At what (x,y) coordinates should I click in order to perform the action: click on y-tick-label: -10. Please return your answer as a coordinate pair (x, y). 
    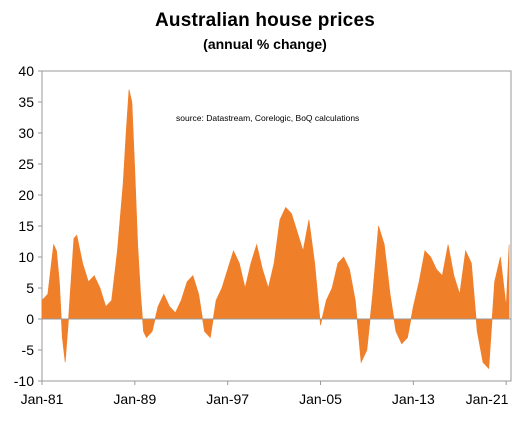
    Looking at the image, I should click on (24, 381).